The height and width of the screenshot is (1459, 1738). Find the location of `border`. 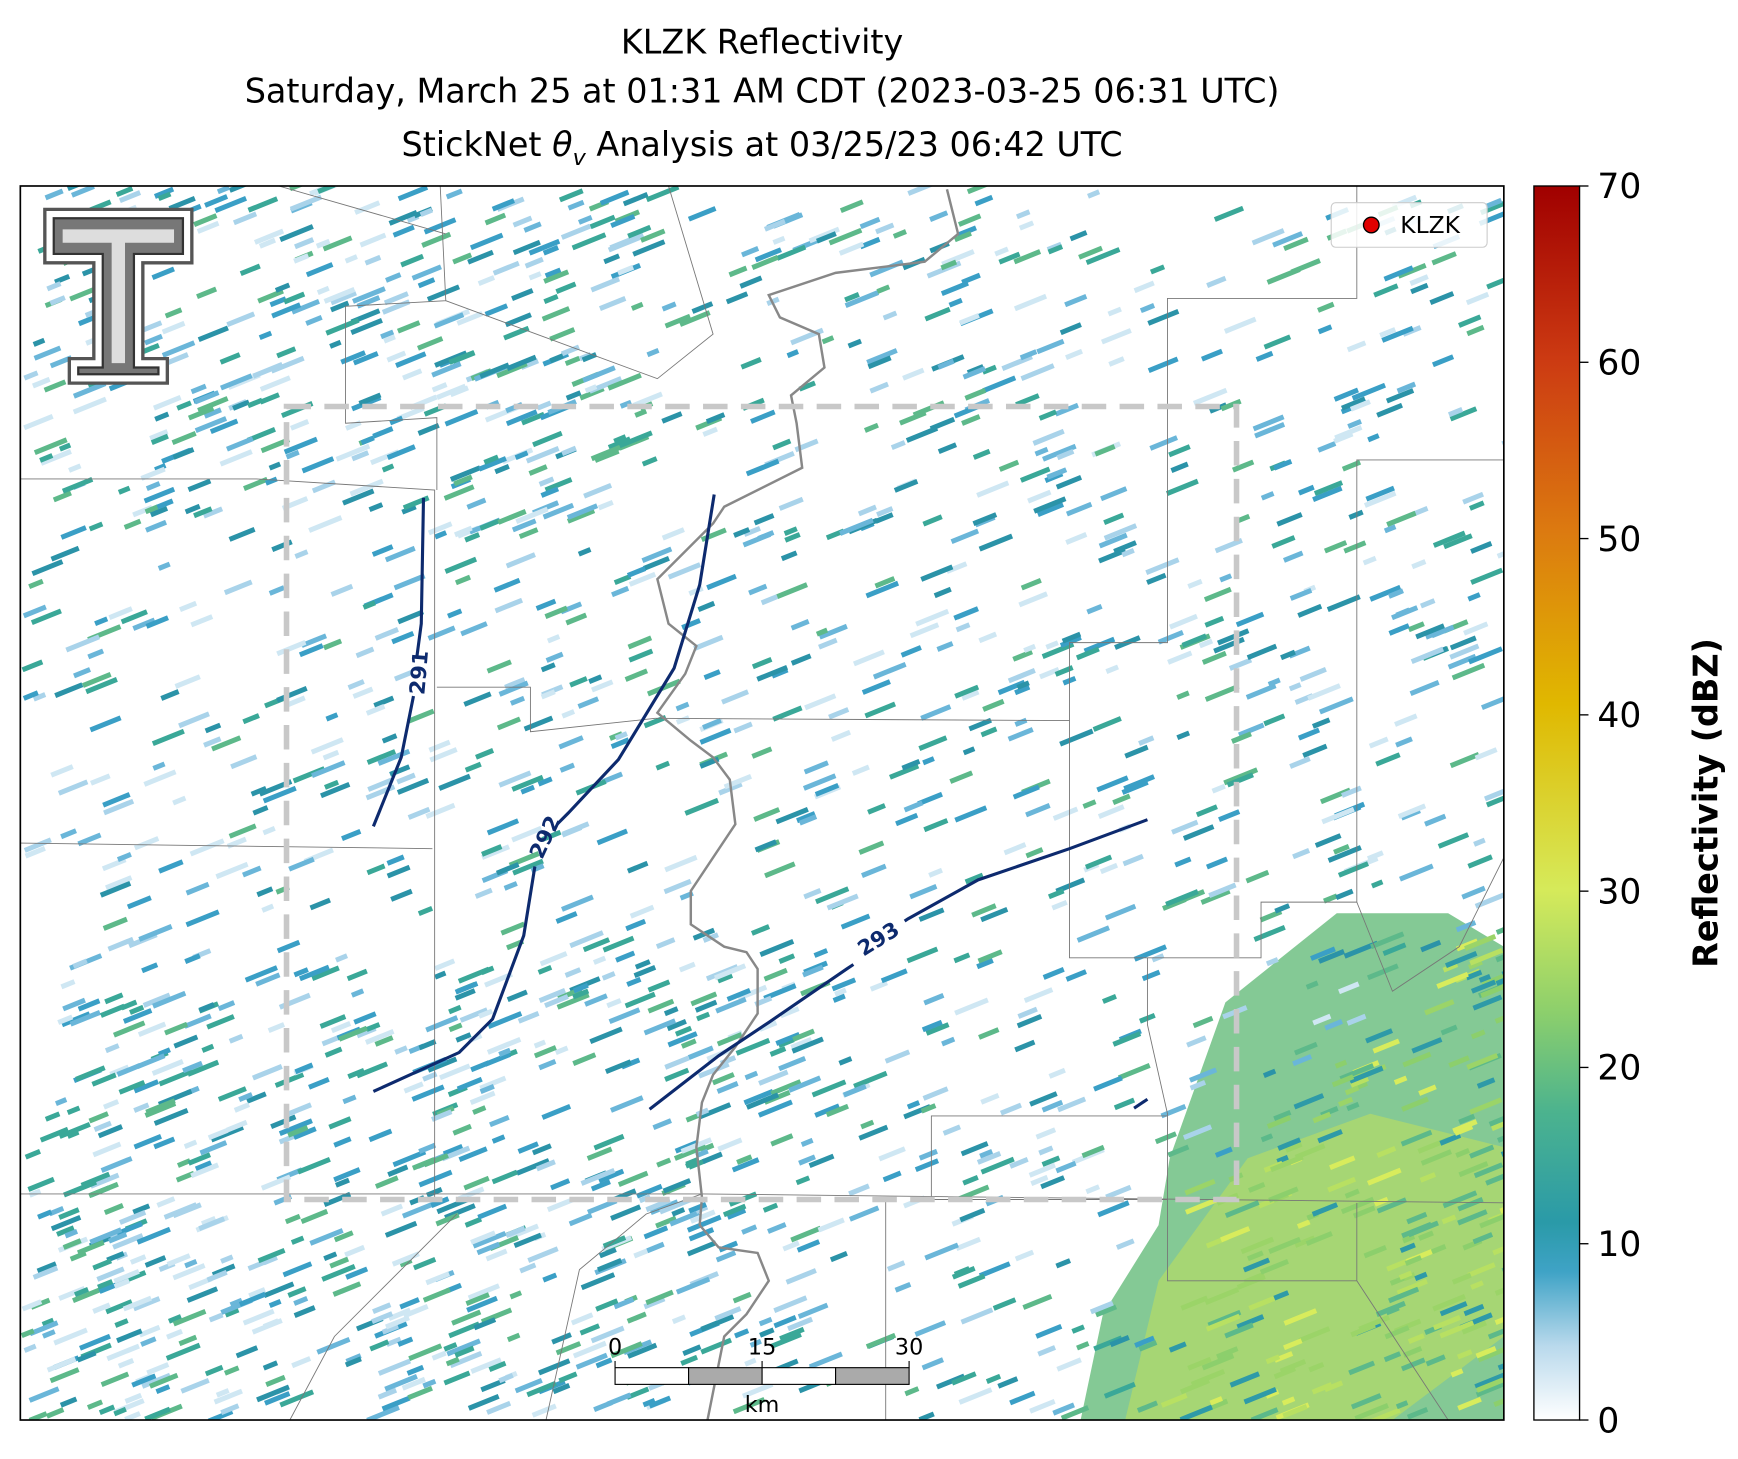

border is located at coordinates (496, 282).